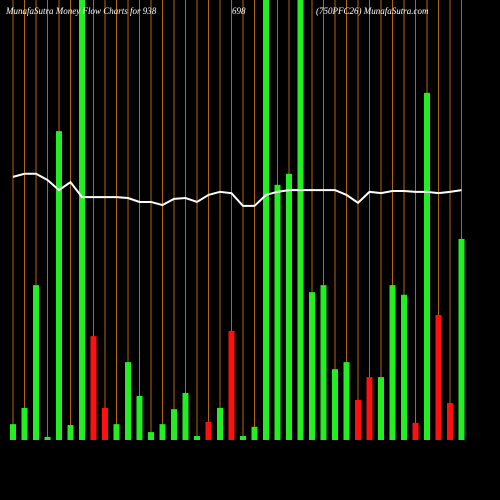  Describe the element at coordinates (81, 11) in the screenshot. I see `chart-title: MunafaSutra Money Flow Charts for 938` at that location.